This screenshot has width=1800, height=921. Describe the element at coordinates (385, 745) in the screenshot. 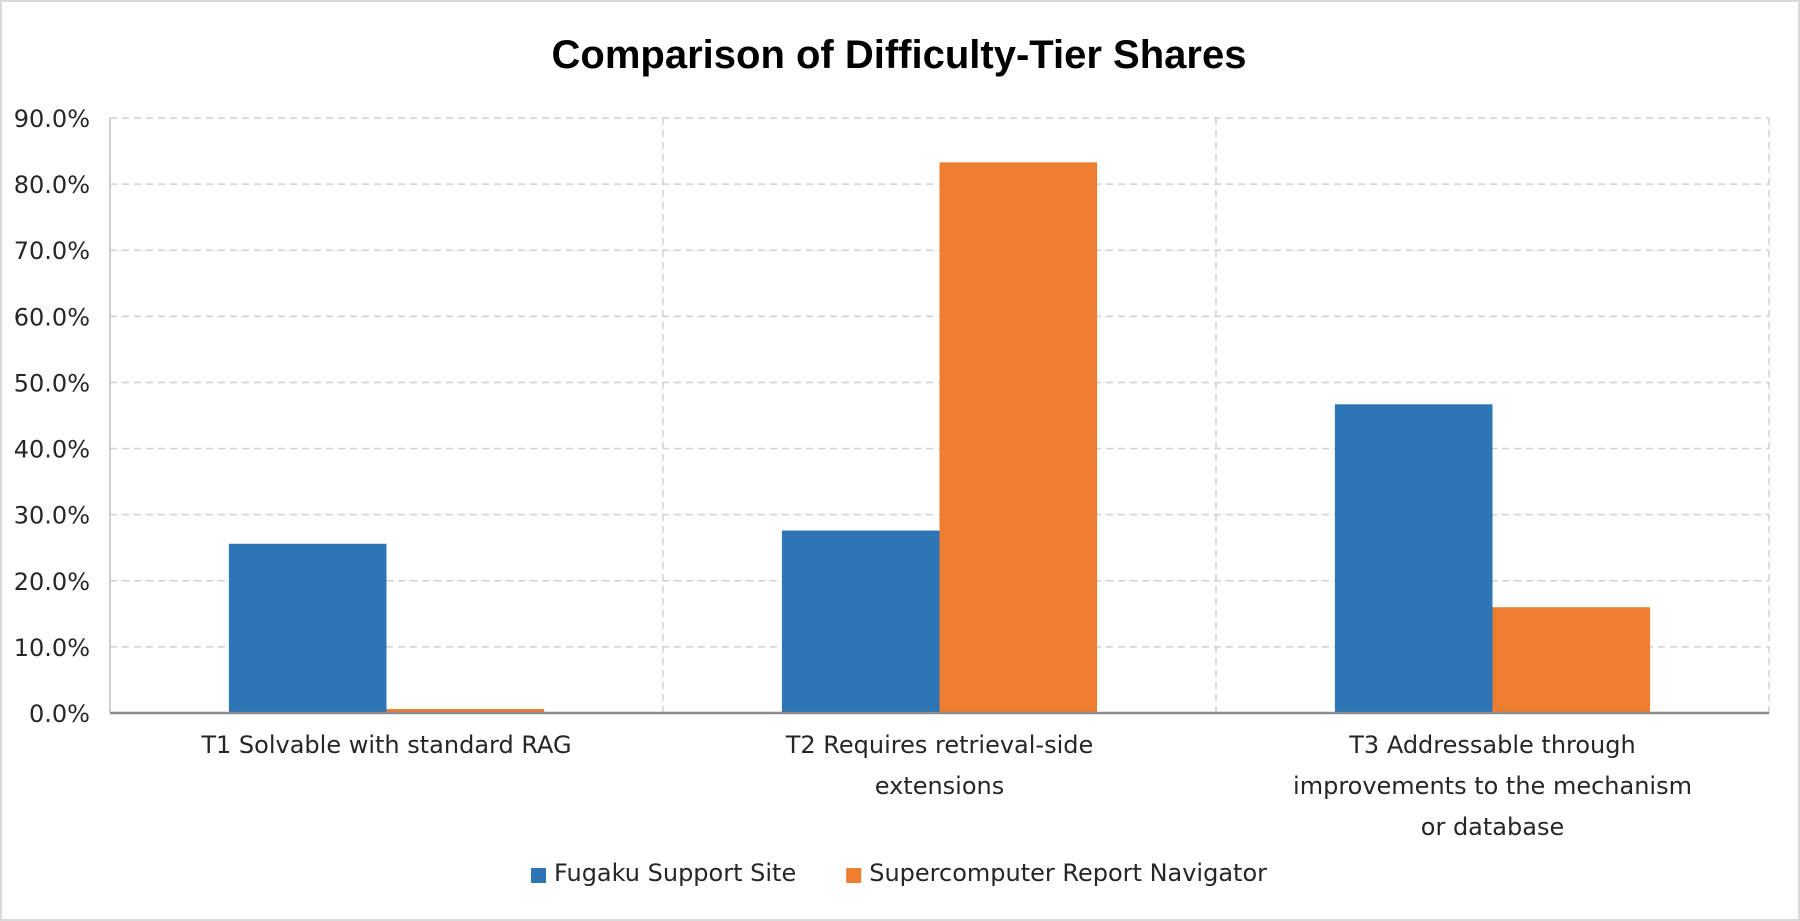

I see `x-category-label: T1 Solvable with standard RAG` at that location.